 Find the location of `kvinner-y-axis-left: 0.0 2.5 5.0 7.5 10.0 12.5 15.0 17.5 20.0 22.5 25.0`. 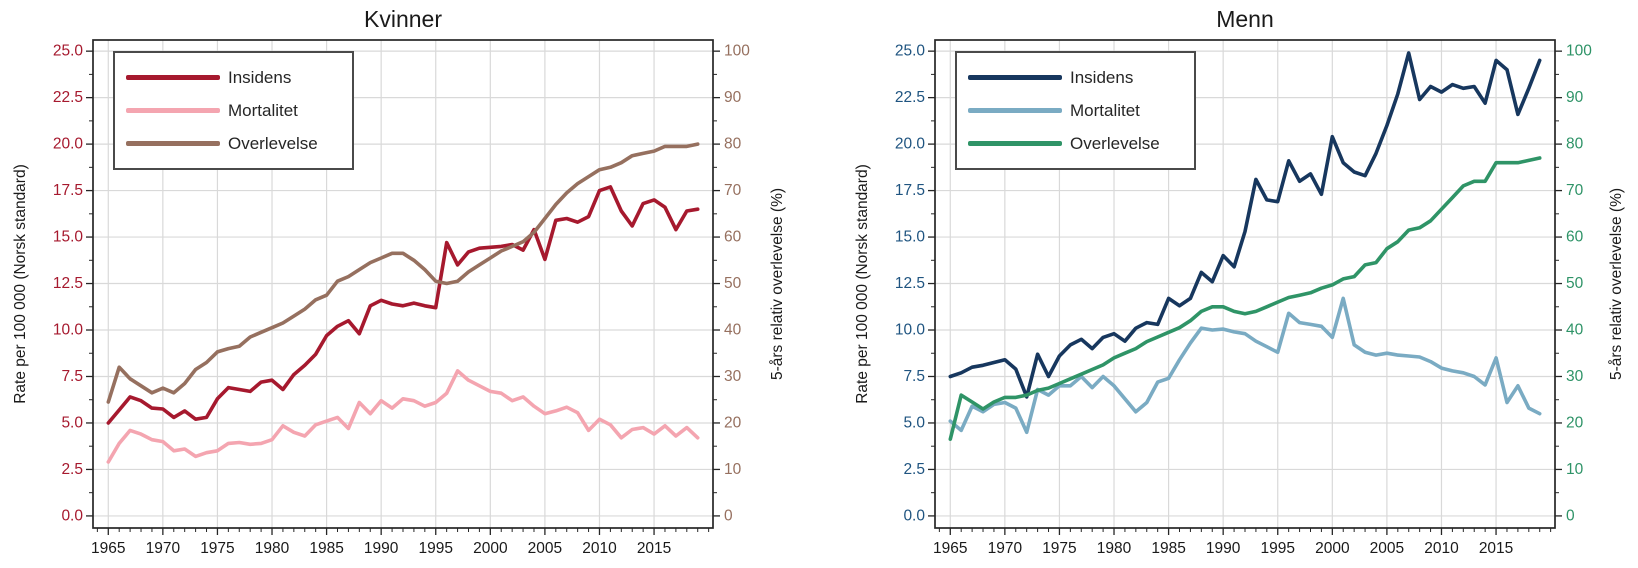

kvinner-y-axis-left: 0.0 2.5 5.0 7.5 10.0 12.5 15.0 17.5 20.0 22.5 25.0 is located at coordinates (73, 283).